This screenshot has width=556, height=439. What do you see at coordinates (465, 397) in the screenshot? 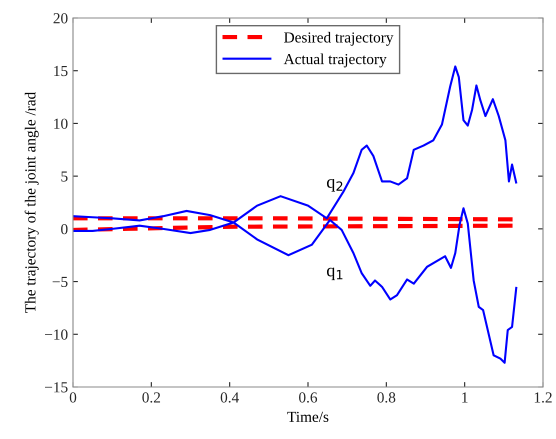
I see `x-tick-label: 1` at bounding box center [465, 397].